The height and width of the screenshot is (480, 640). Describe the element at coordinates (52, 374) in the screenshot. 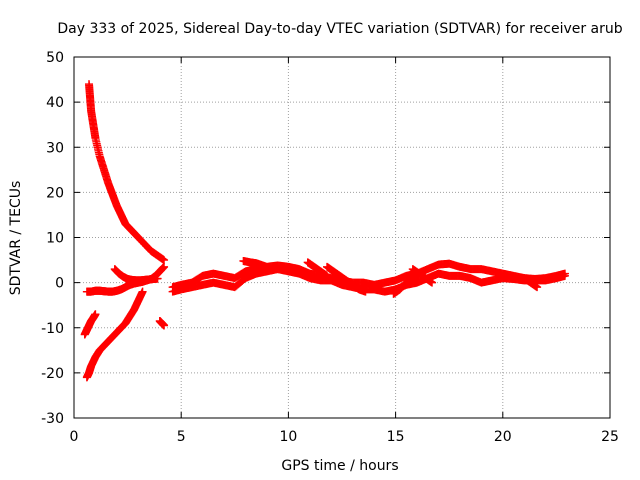

I see `y-tick-label: -20` at that location.